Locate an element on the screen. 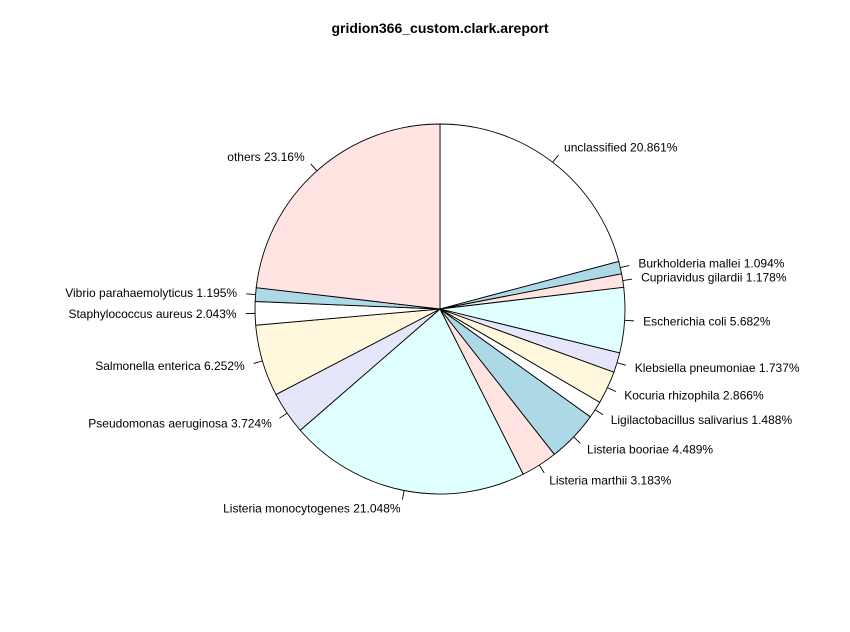 This screenshot has height=632, width=850. slice-label-5: Kocuria rhizophila 2.866% is located at coordinates (694, 395).